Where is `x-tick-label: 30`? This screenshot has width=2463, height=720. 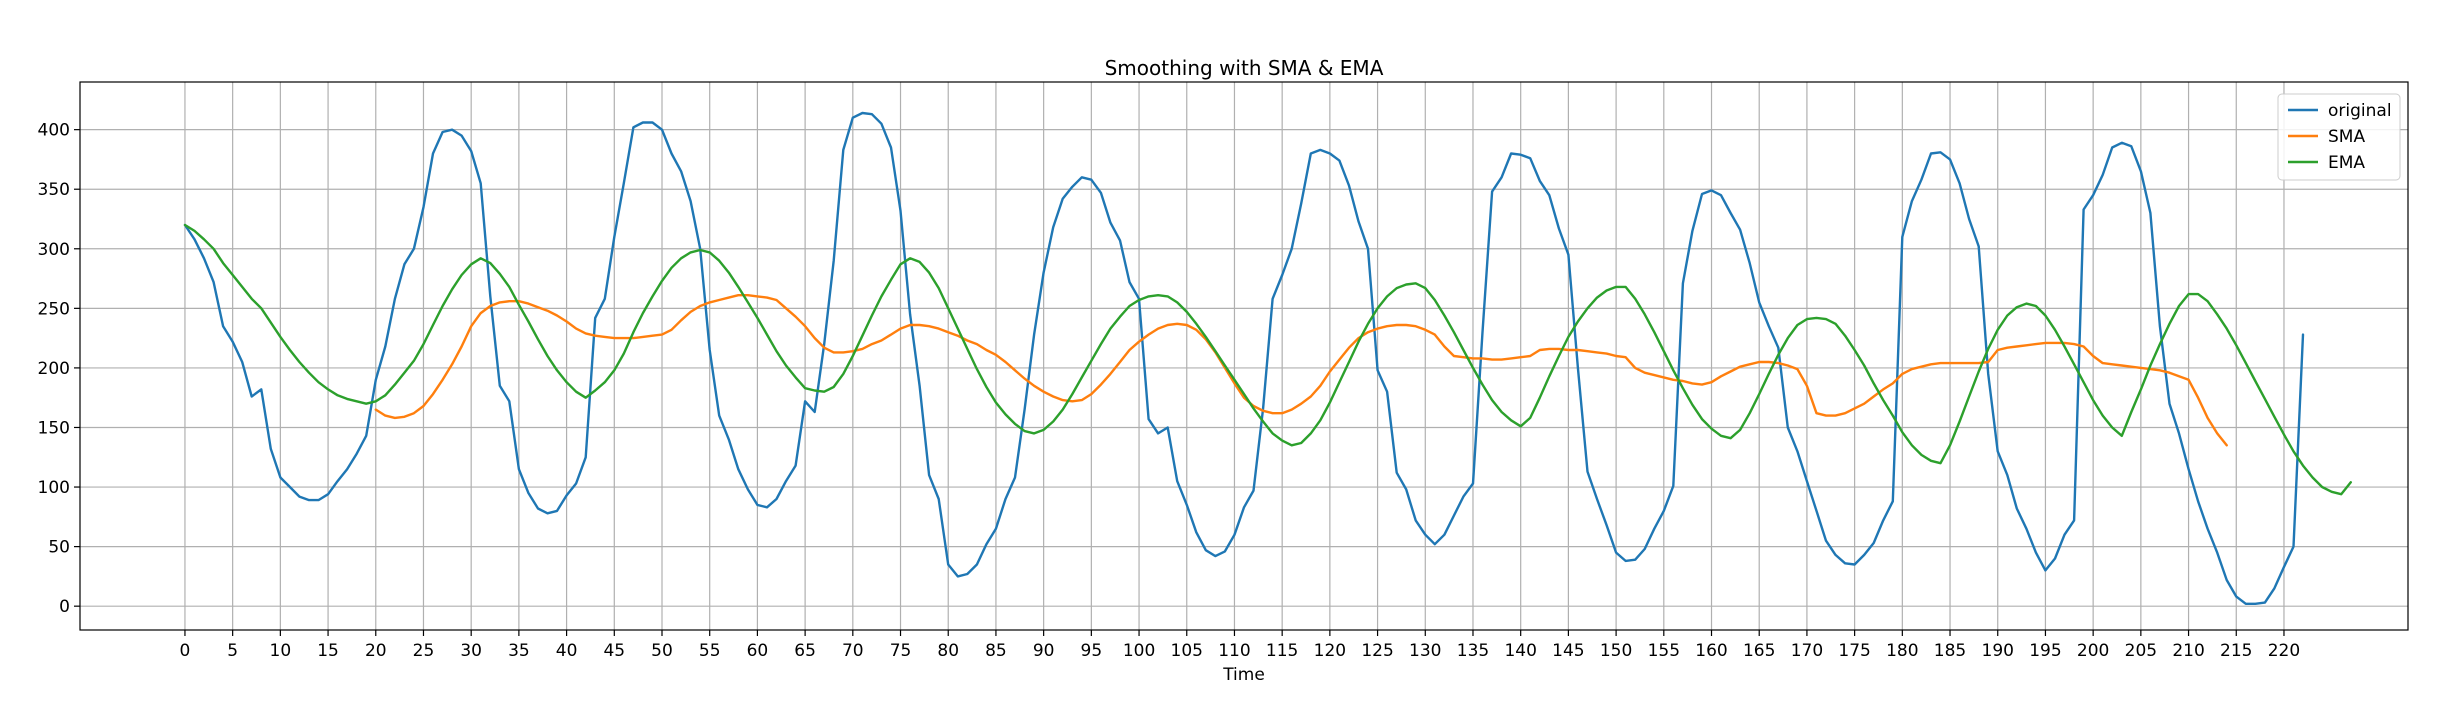 x-tick-label: 30 is located at coordinates (471, 651).